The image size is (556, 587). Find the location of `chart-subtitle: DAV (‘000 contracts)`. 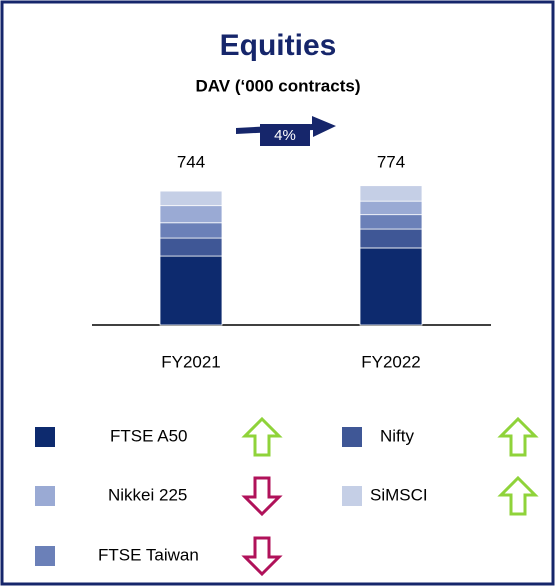

chart-subtitle: DAV (‘000 contracts) is located at coordinates (277, 85).